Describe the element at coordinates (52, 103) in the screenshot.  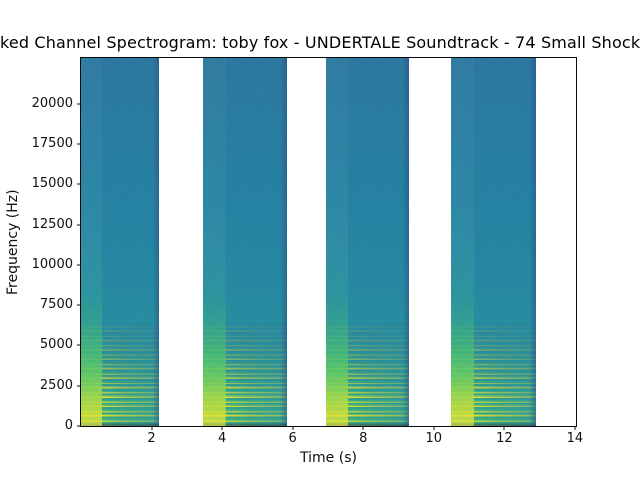
I see `y-tick-label: 20000` at that location.